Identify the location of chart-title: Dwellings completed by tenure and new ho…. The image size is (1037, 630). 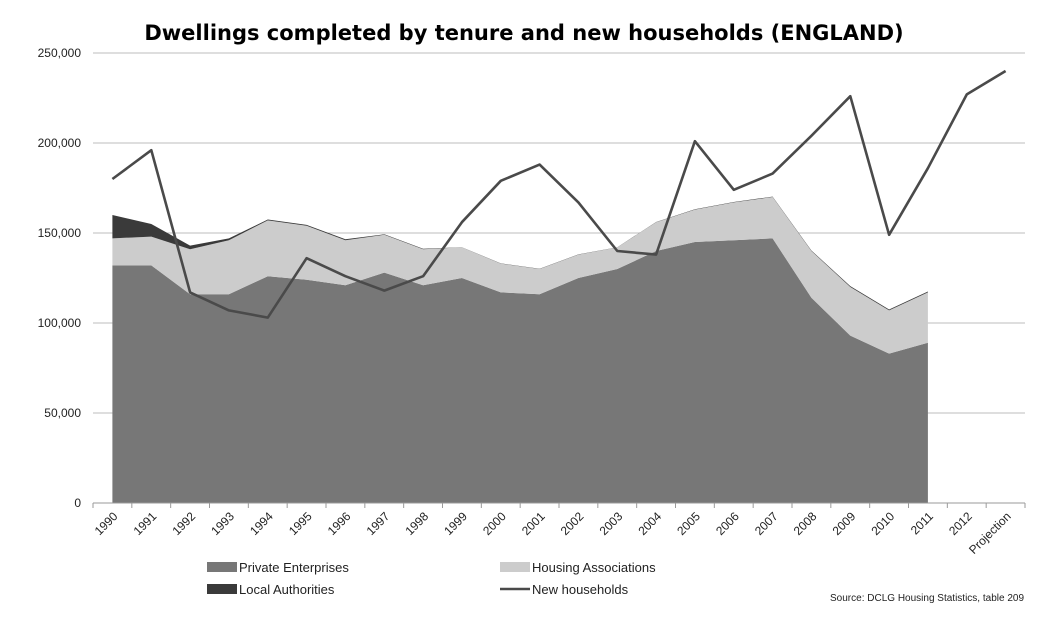
(523, 33).